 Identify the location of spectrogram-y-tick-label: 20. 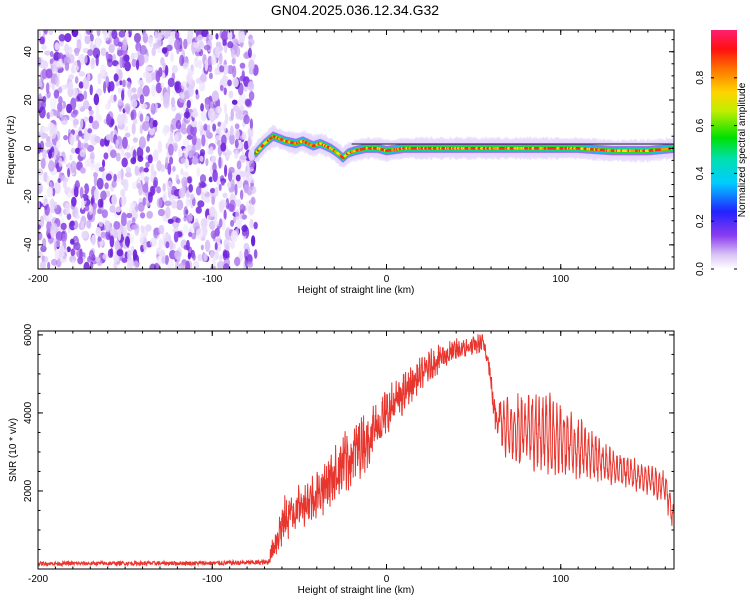
(28, 100).